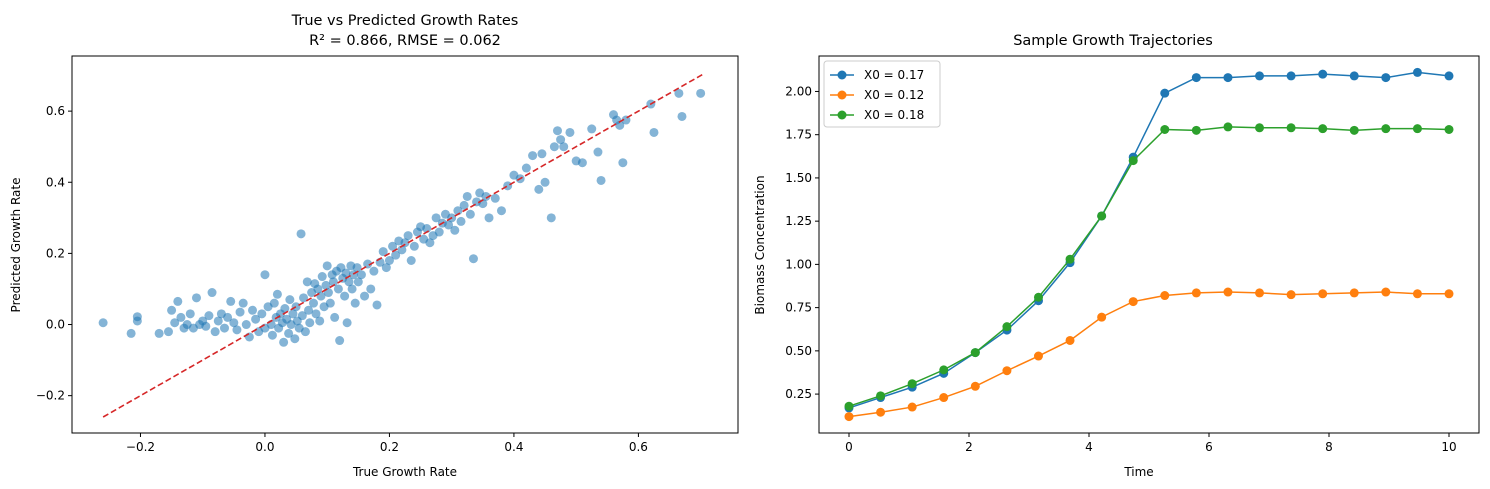 The width and height of the screenshot is (1490, 489). I want to click on legend-label: X0 = 0.17, so click(894, 75).